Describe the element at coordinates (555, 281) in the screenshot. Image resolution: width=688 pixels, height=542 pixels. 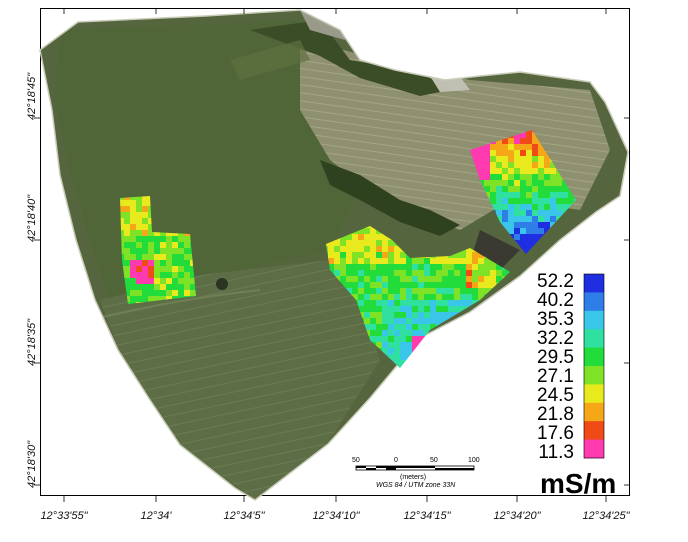
I see `legend-value: 52.2` at that location.